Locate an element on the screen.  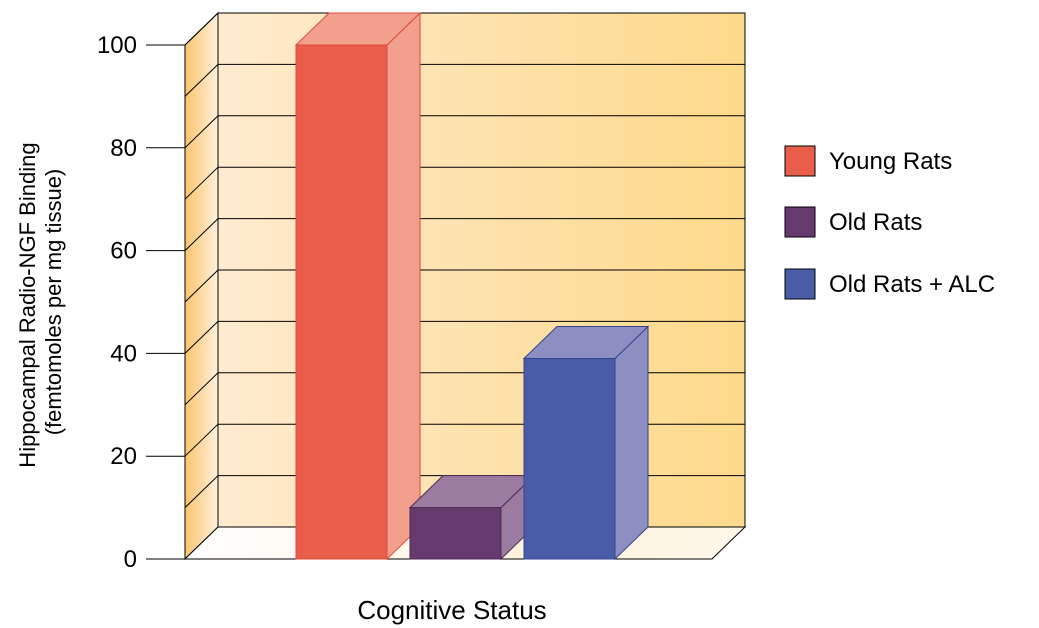
y-tick-label: 60 is located at coordinates (123, 251).